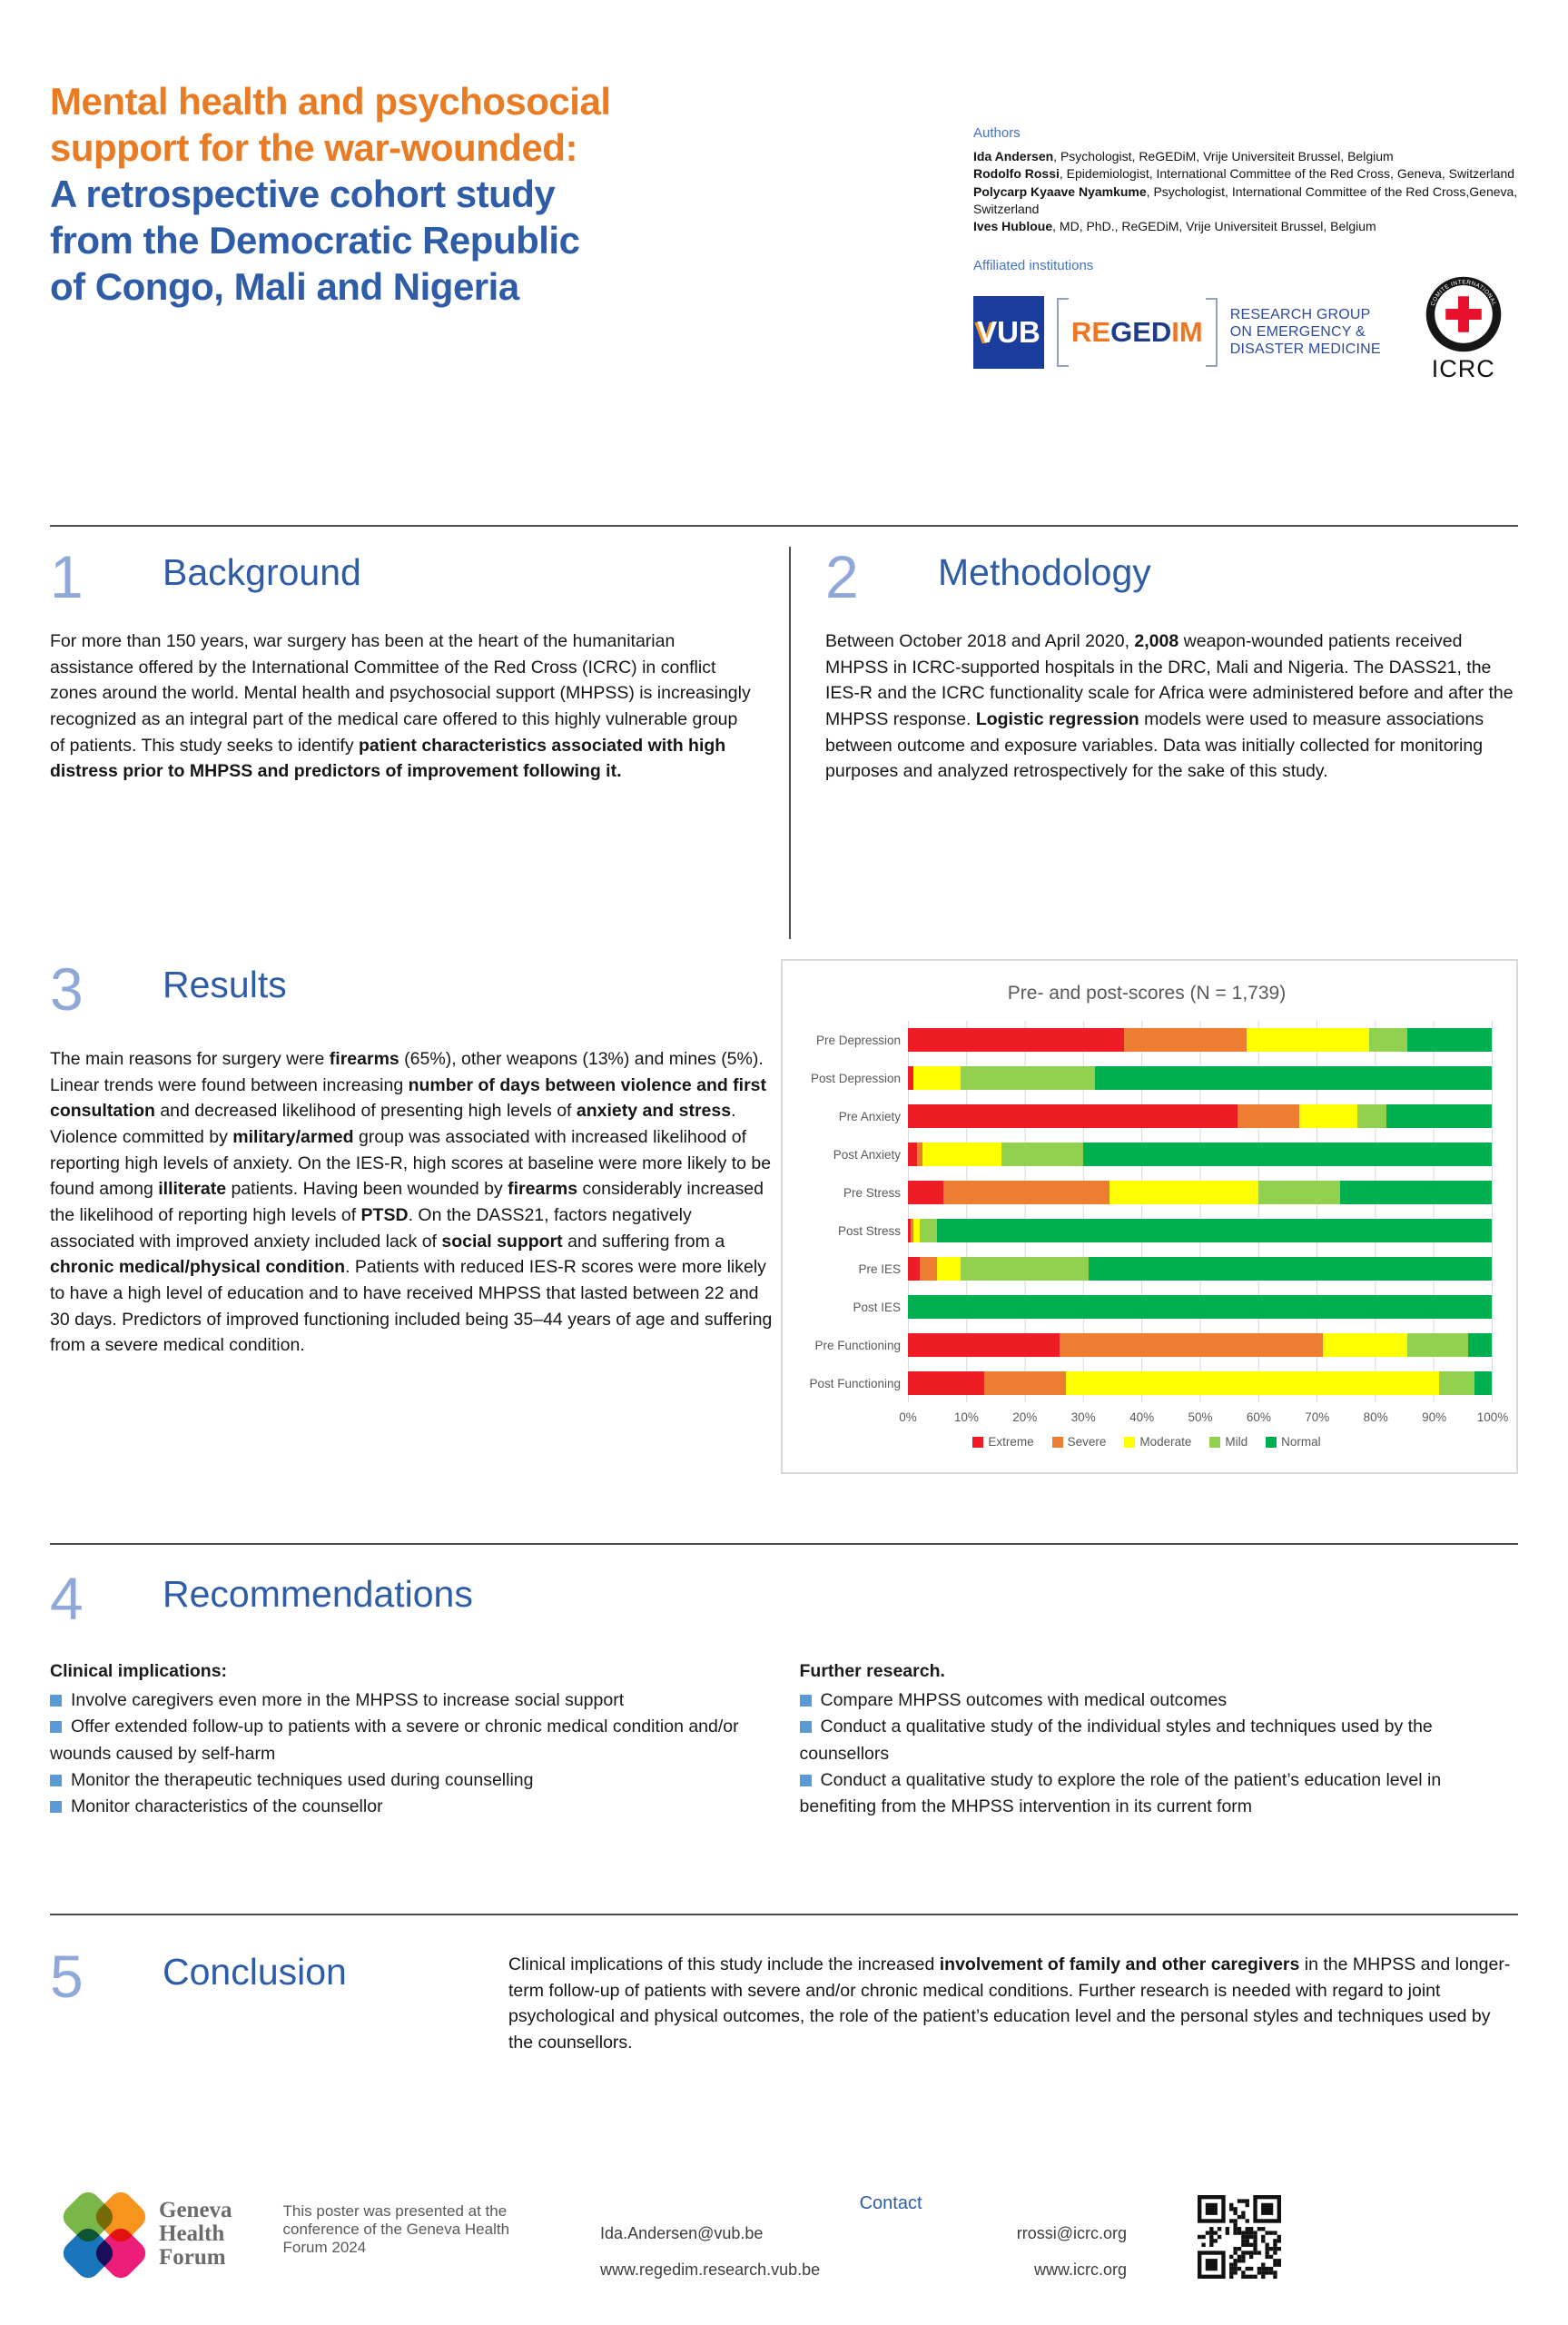 This screenshot has width=1568, height=2325. What do you see at coordinates (67, 989) in the screenshot?
I see `section-number: 3` at bounding box center [67, 989].